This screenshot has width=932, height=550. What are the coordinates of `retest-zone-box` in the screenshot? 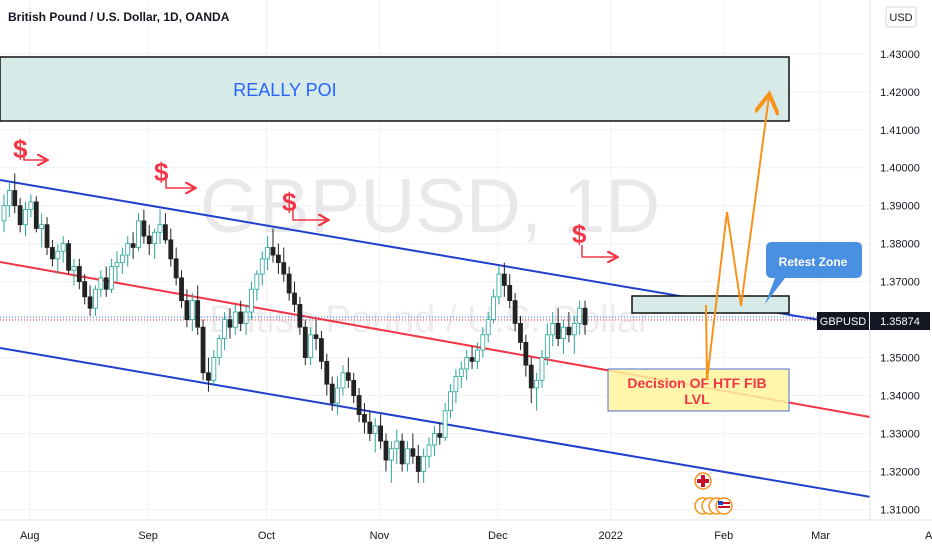 It's located at (710, 304).